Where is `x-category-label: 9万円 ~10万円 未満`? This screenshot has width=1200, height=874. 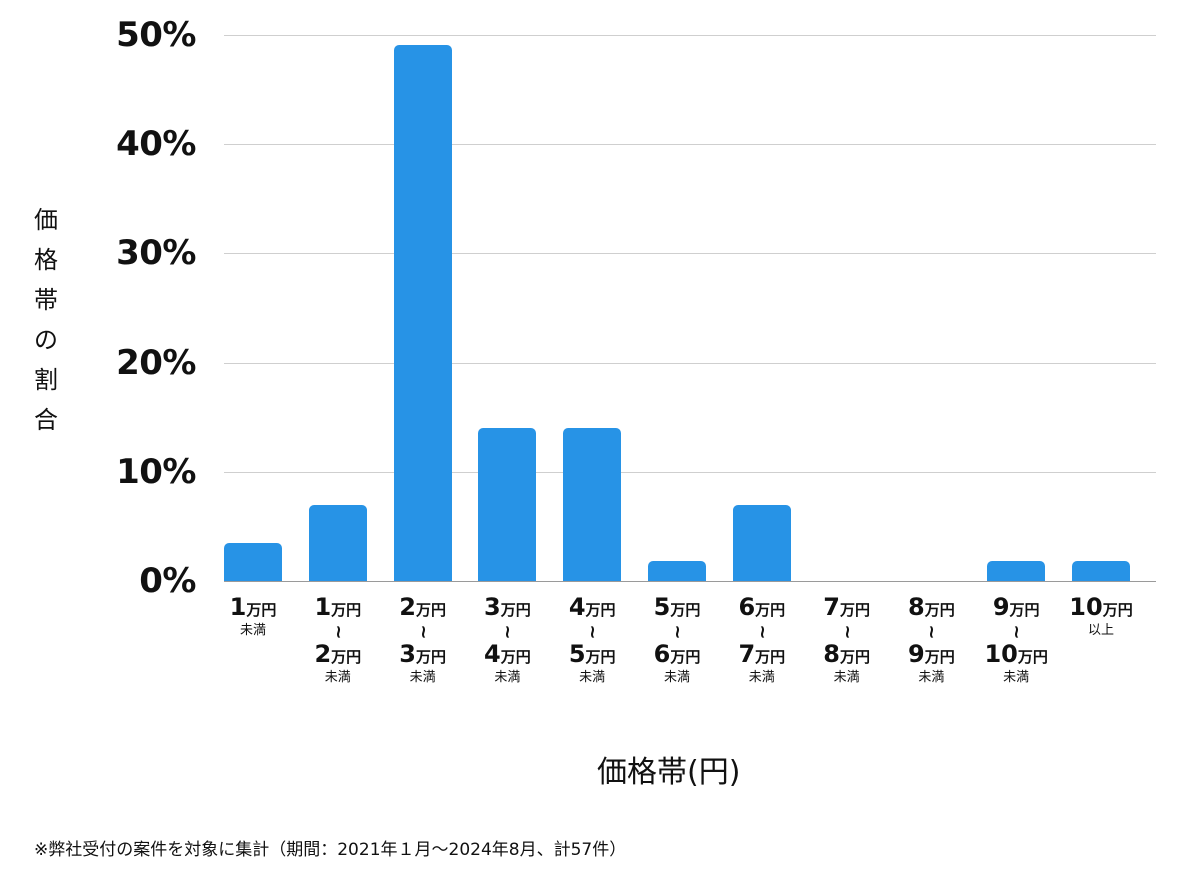 x-category-label: 9万円 ~10万円 未満 is located at coordinates (1016, 639).